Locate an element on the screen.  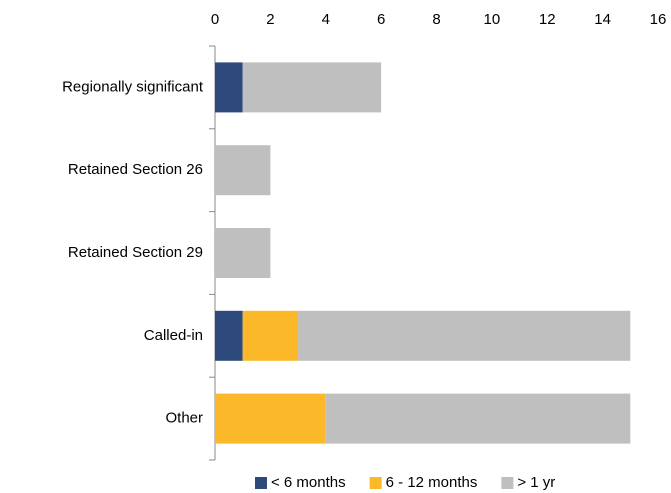
y-tick-label: Retained Section 26 is located at coordinates (135, 169).